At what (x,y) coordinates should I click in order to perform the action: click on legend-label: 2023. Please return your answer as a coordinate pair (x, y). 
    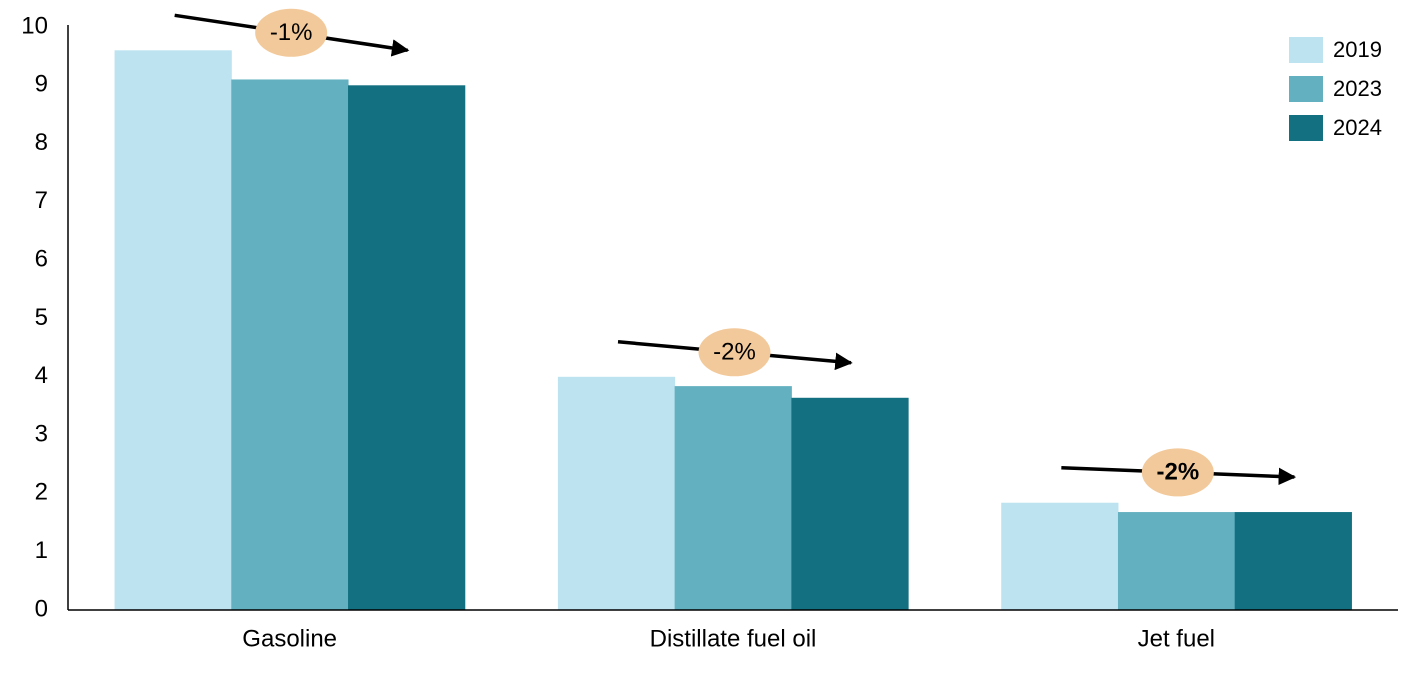
    Looking at the image, I should click on (1357, 88).